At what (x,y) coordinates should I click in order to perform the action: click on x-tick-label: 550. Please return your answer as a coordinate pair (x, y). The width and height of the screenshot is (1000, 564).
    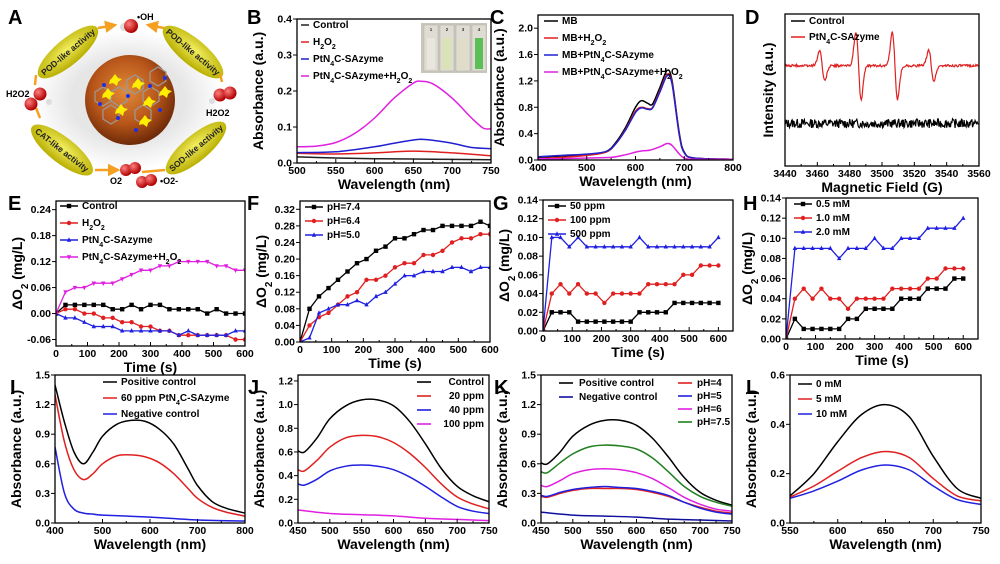
    Looking at the image, I should click on (362, 531).